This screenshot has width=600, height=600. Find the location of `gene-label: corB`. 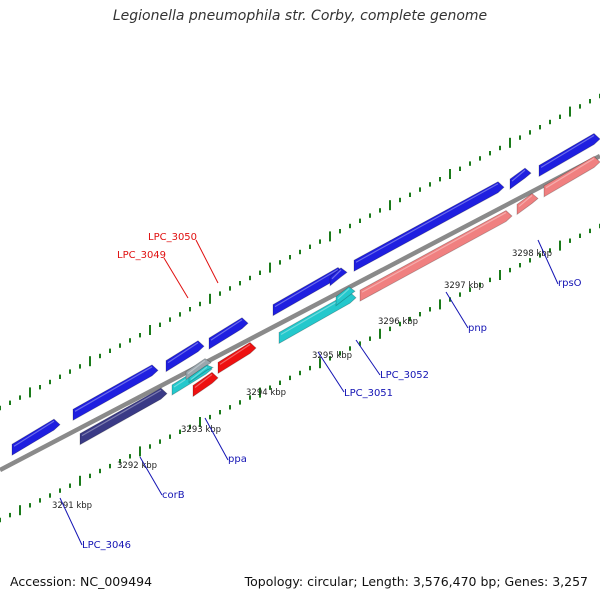

gene-label: corB is located at coordinates (173, 495).